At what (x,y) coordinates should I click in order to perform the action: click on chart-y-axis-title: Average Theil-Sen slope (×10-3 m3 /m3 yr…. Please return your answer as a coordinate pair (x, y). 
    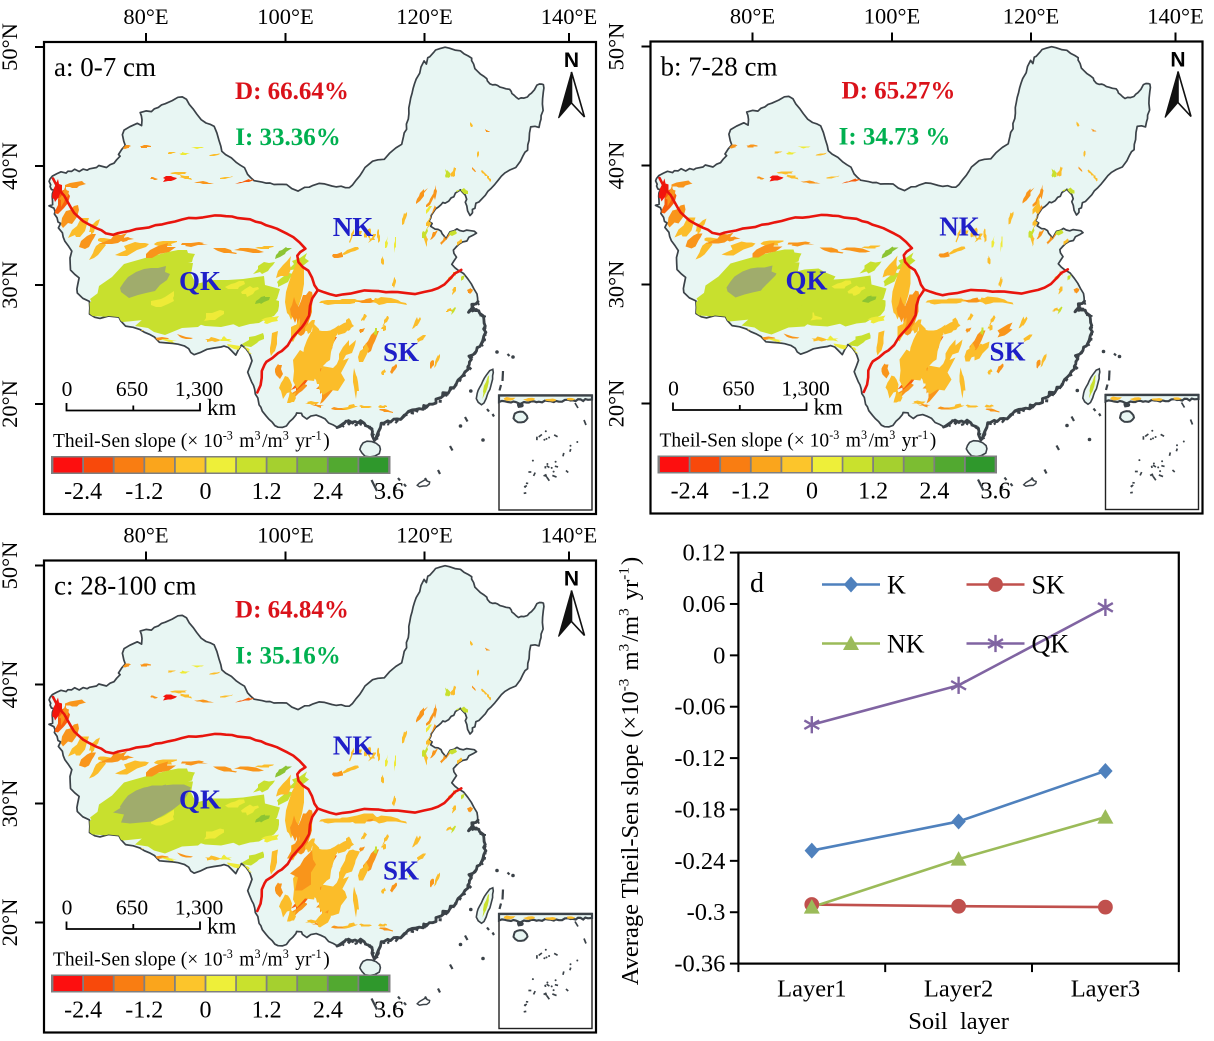
    Looking at the image, I should click on (630, 771).